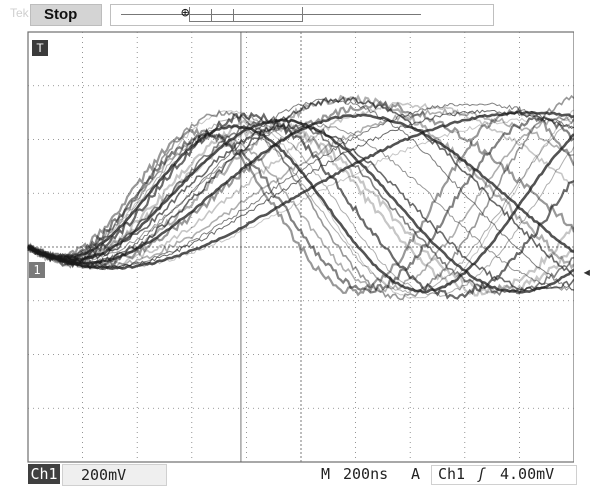  I want to click on time-readout: M 200ns A, so click(456, 474).